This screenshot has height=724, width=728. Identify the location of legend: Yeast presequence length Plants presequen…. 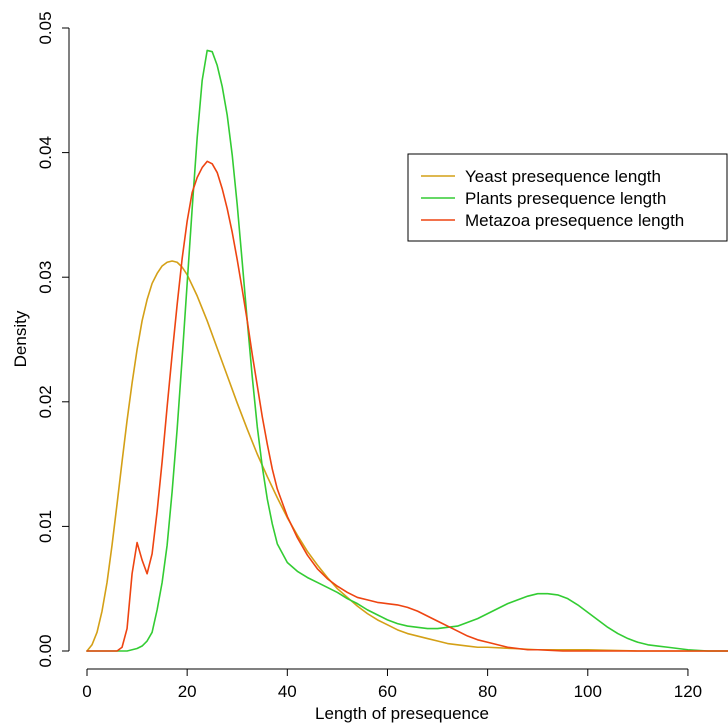
(567, 197).